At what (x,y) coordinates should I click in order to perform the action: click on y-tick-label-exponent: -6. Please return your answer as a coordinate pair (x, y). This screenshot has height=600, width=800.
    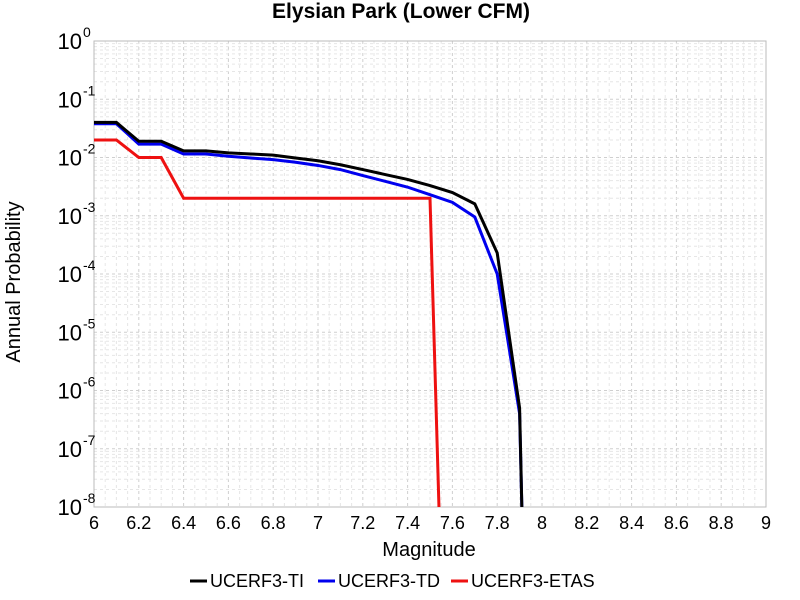
    Looking at the image, I should click on (89, 382).